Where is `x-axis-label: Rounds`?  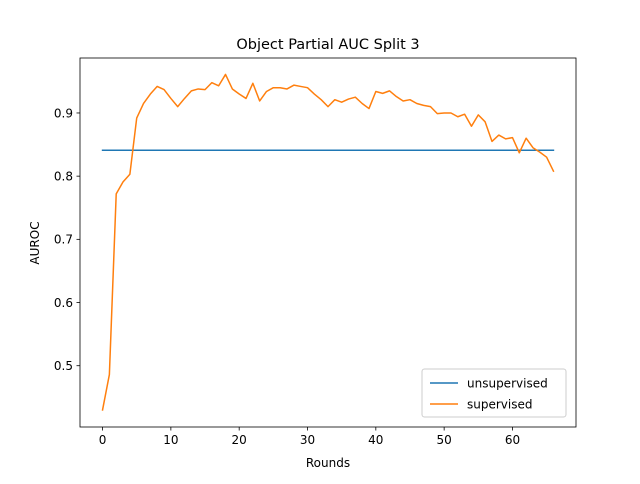 x-axis-label: Rounds is located at coordinates (328, 463).